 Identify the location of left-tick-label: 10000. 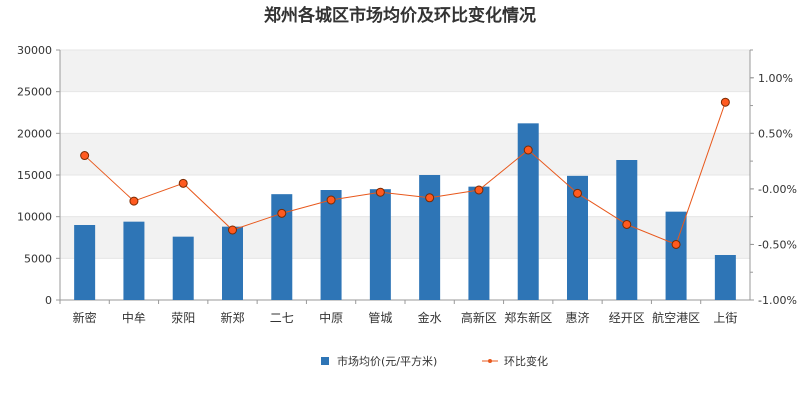
(34, 217).